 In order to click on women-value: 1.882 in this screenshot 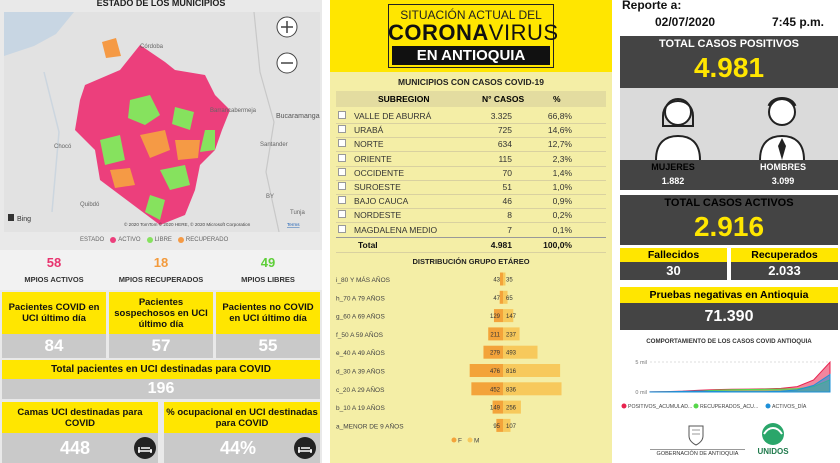, I will do `click(673, 181)`.